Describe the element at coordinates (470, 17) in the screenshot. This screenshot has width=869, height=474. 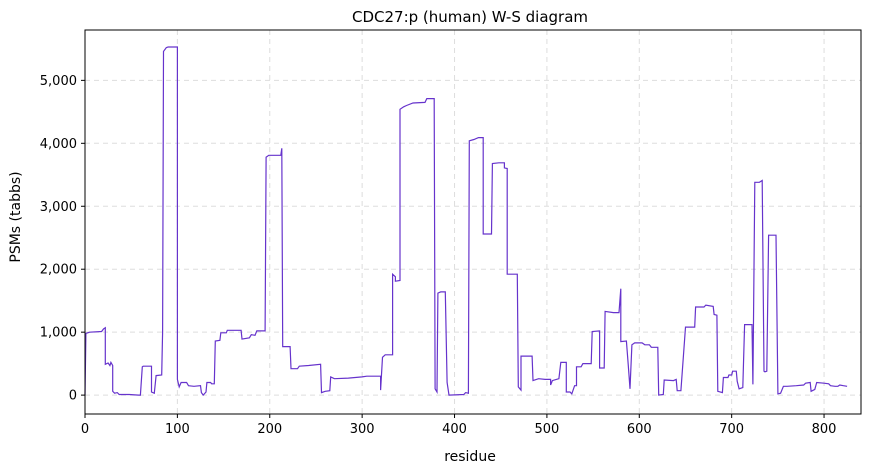
I see `chart-title: CDC27:p (human) W-S diagram` at that location.